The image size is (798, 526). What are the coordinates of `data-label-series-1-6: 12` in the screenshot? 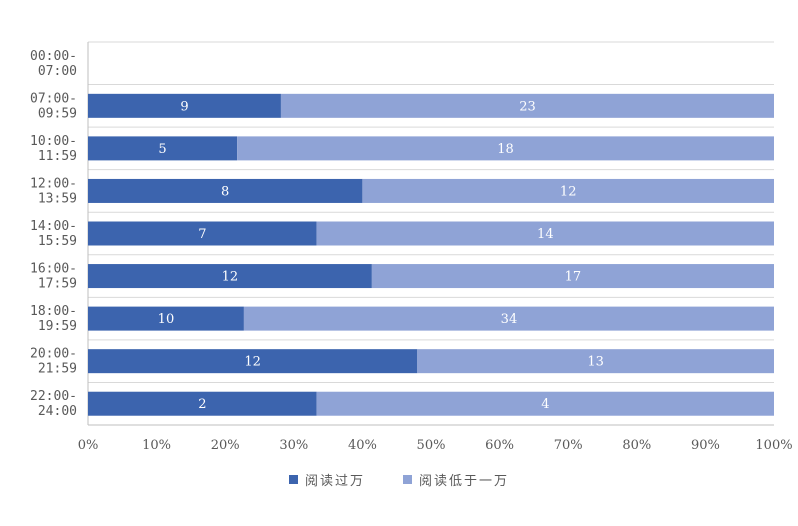 It's located at (230, 277).